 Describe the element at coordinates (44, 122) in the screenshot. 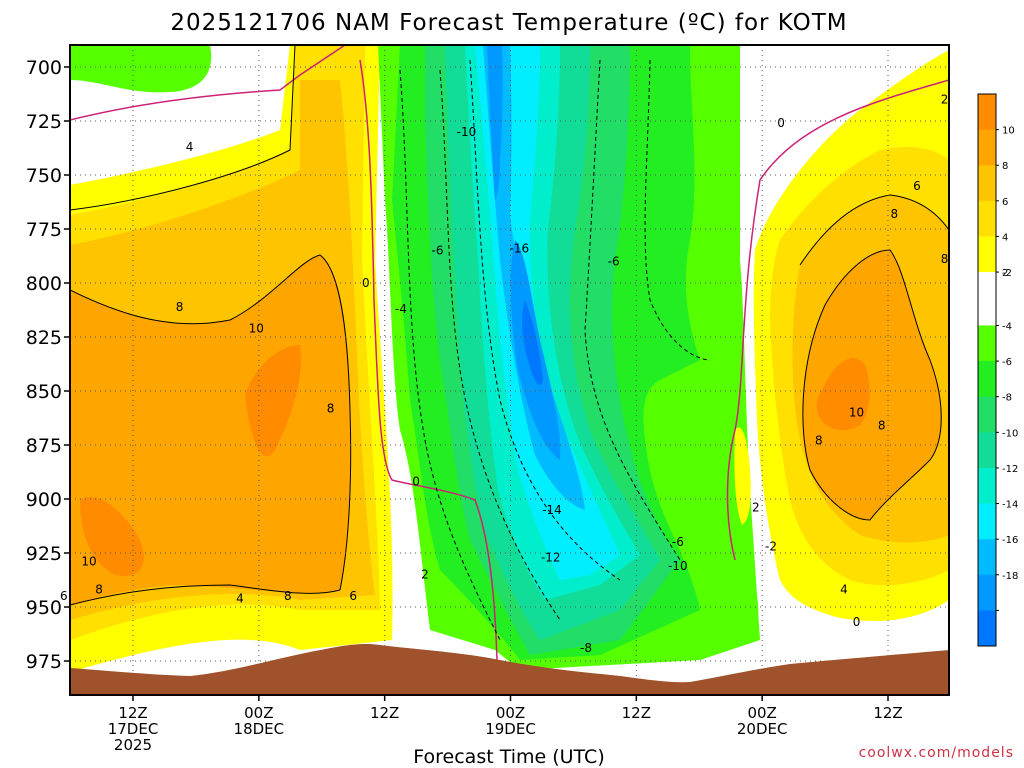

I see `y-tick-label: 725` at that location.